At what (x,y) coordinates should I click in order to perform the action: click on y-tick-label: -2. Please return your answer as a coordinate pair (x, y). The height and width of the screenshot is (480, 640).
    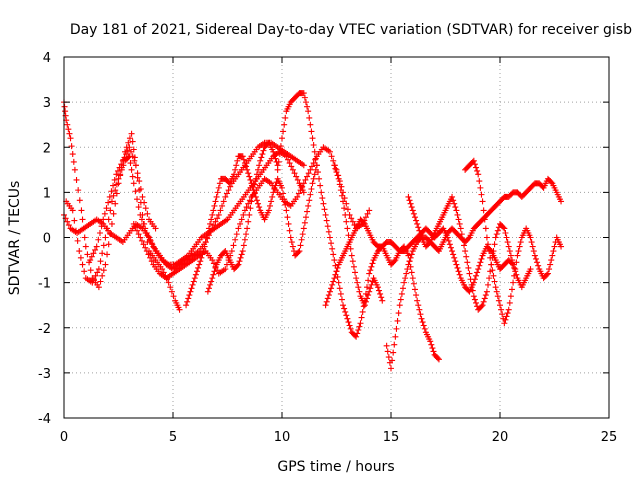
    Looking at the image, I should click on (44, 329).